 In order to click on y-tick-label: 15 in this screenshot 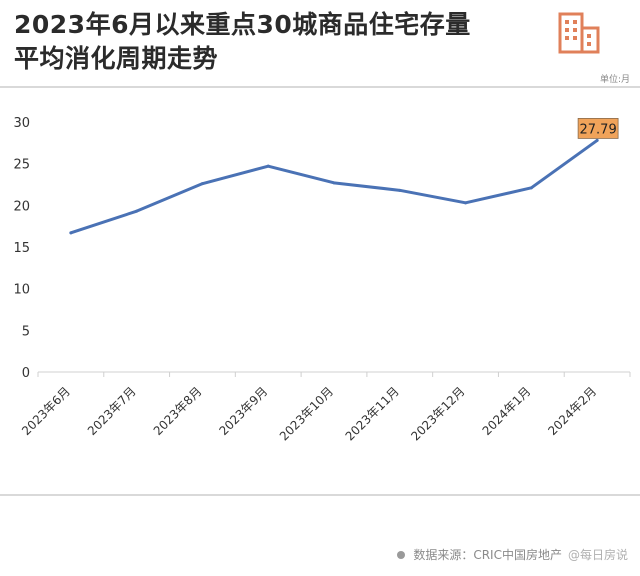, I will do `click(21, 248)`.